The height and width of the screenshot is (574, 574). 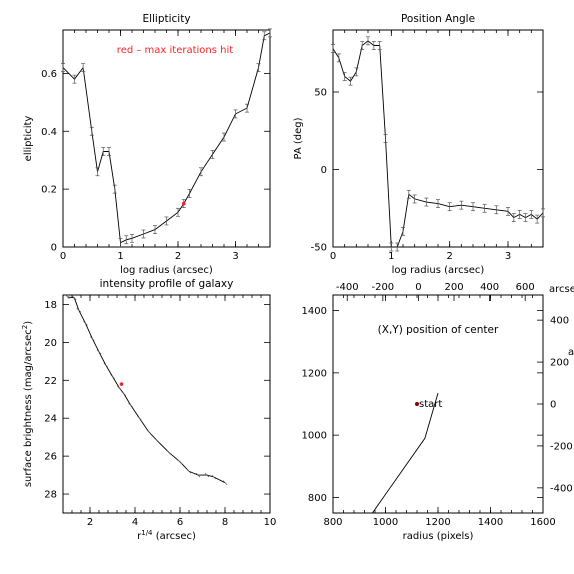 What do you see at coordinates (553, 405) in the screenshot?
I see `right-tick-label: 0` at bounding box center [553, 405].